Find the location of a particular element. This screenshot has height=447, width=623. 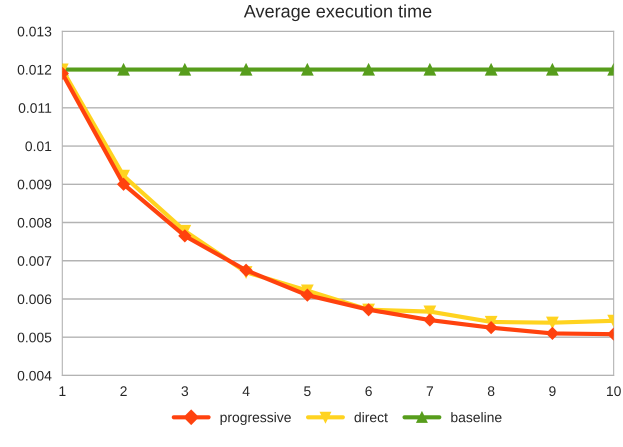

y-tick-label: 0.013 is located at coordinates (35, 31).